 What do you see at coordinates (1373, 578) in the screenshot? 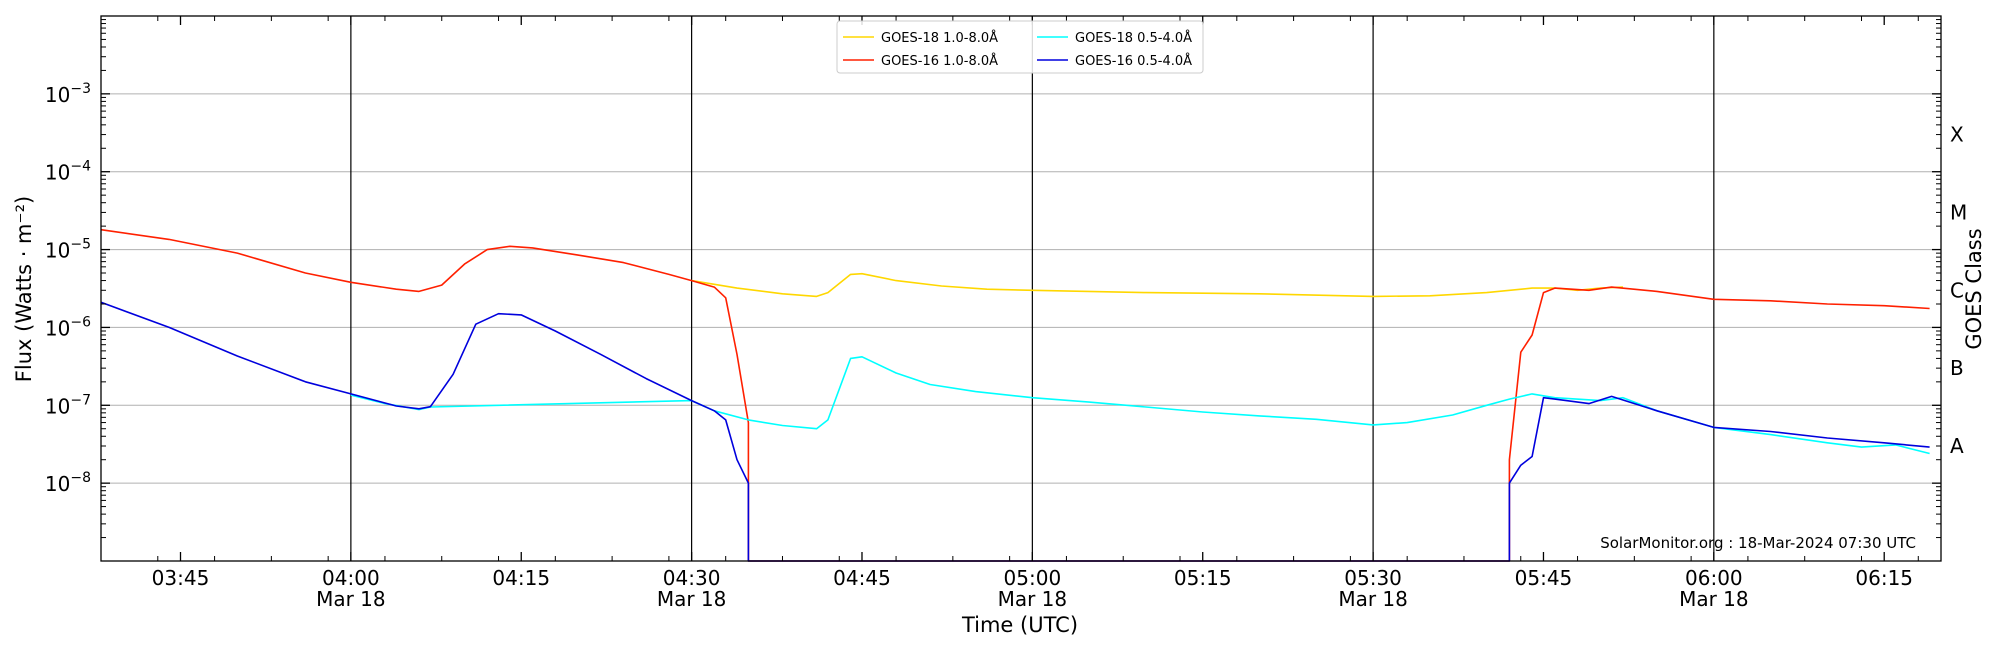
I see `x-tick-label: 05:30` at bounding box center [1373, 578].